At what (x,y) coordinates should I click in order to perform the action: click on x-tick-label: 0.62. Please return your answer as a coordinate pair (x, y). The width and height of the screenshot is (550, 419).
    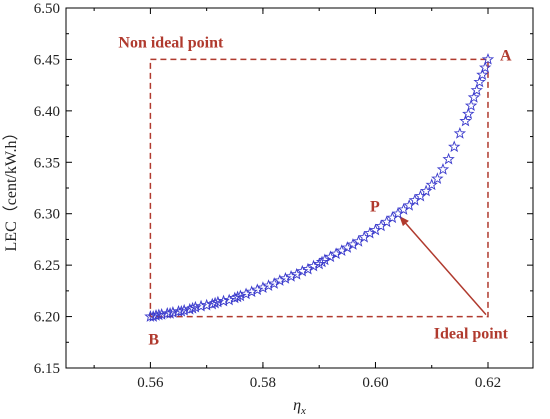
    Looking at the image, I should click on (488, 383).